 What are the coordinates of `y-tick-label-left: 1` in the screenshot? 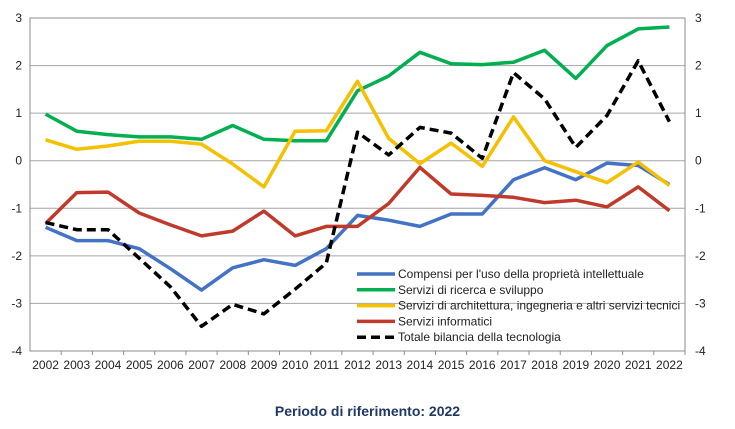 It's located at (18, 113).